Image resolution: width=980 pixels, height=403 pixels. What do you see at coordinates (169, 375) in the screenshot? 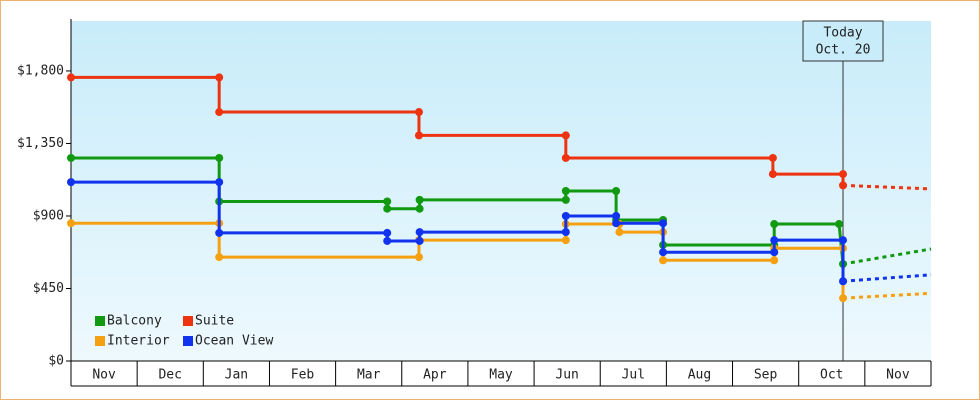
I see `x-tick-label: Dec` at bounding box center [169, 375].